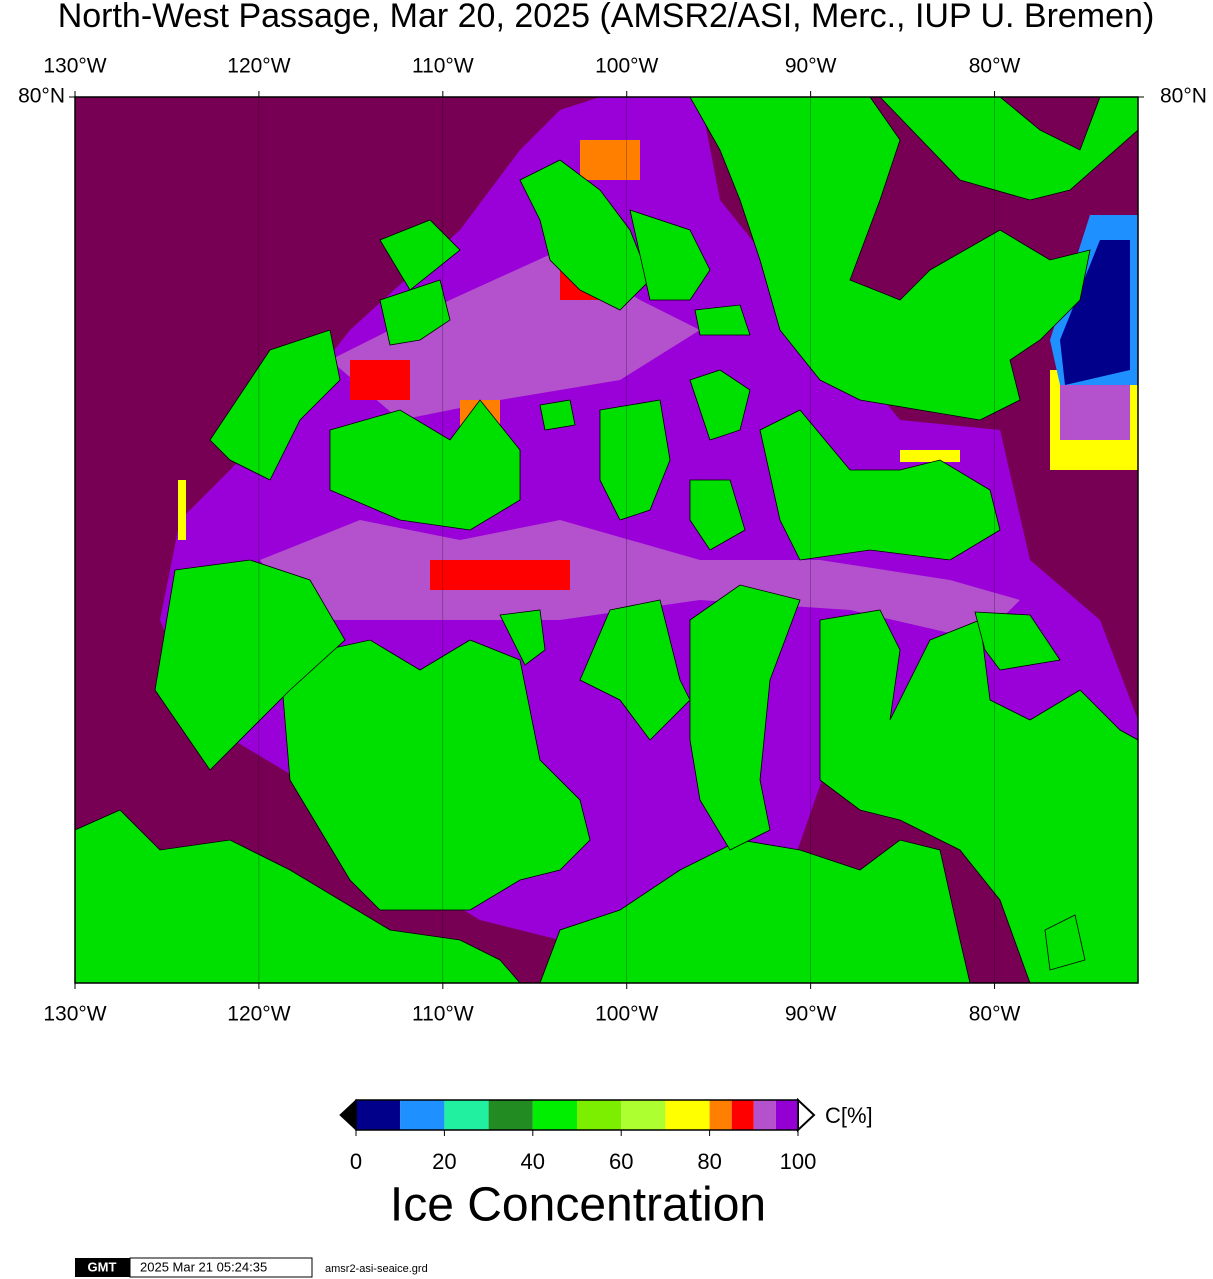  I want to click on lon-label-bottom: 90°W, so click(811, 1014).